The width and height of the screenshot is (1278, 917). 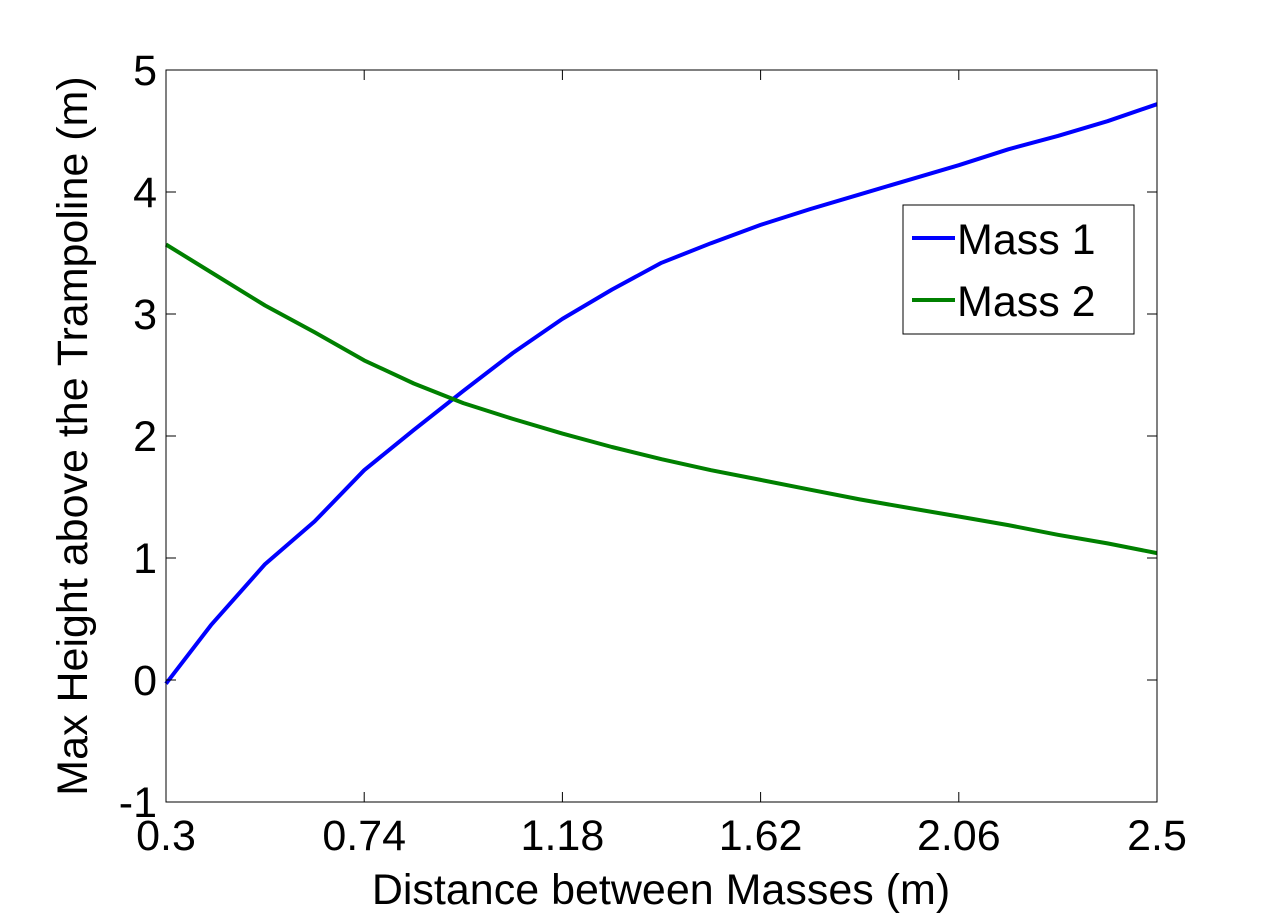 I want to click on x-axis-title: Distance between Masses (m), so click(x=661, y=890).